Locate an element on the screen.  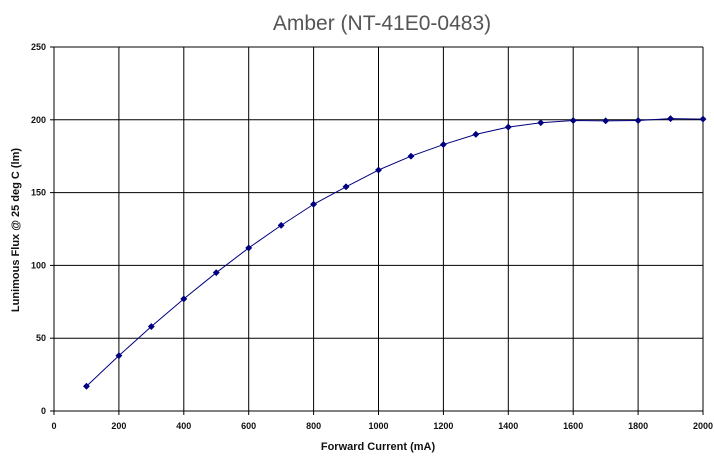
x-tick-label: 1400 is located at coordinates (508, 426).